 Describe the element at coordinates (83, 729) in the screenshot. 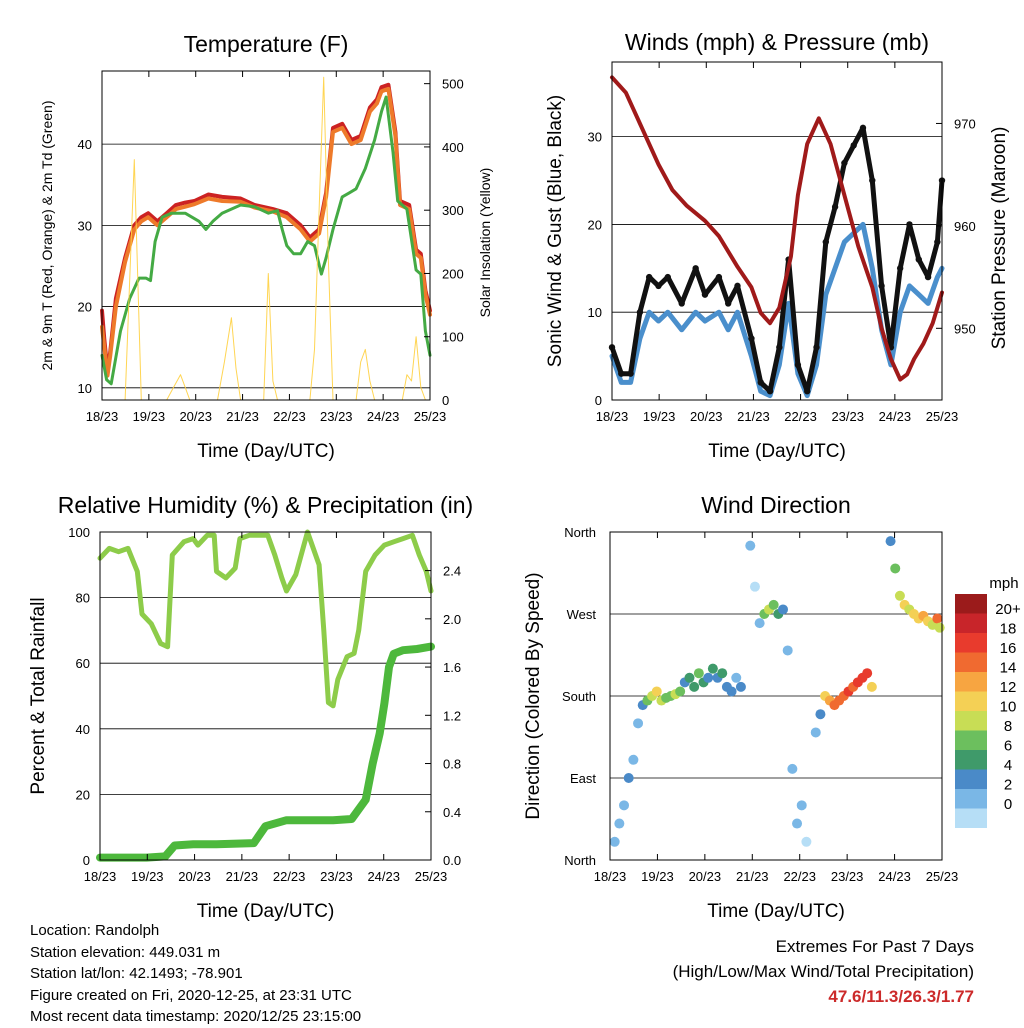

I see `y-tick-label: 40` at that location.